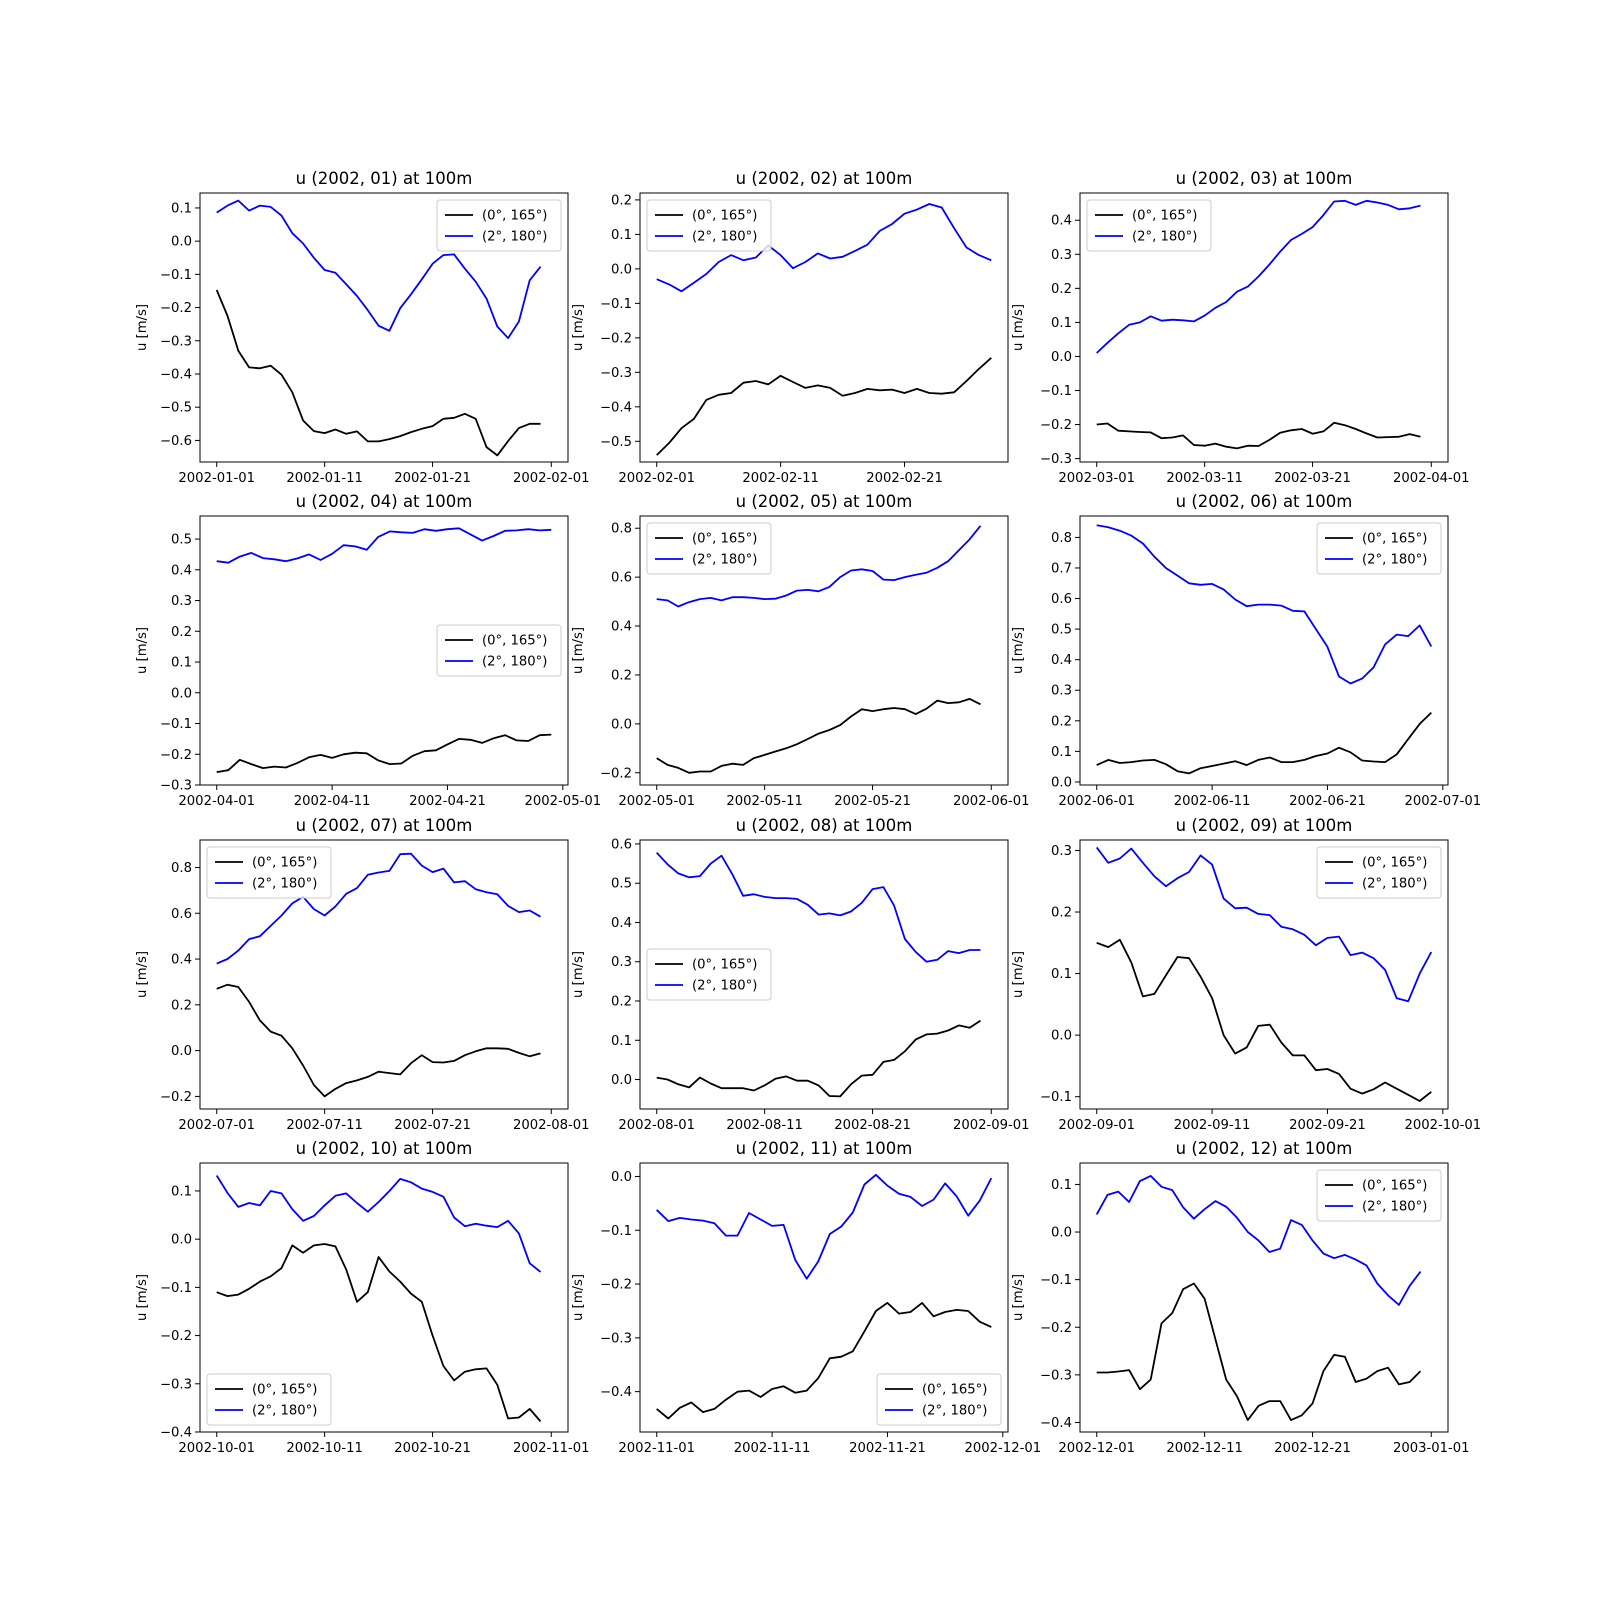 Image resolution: width=1600 pixels, height=1600 pixels. I want to click on subplot-title: u (2002, 06) at 100m, so click(1264, 501).